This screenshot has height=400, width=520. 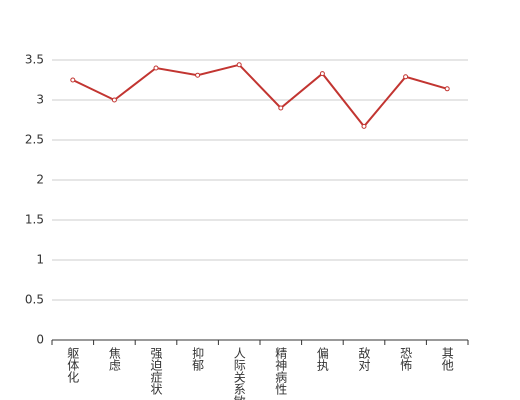 What do you see at coordinates (364, 358) in the screenshot?
I see `x-tick-label: 敌对` at bounding box center [364, 358].